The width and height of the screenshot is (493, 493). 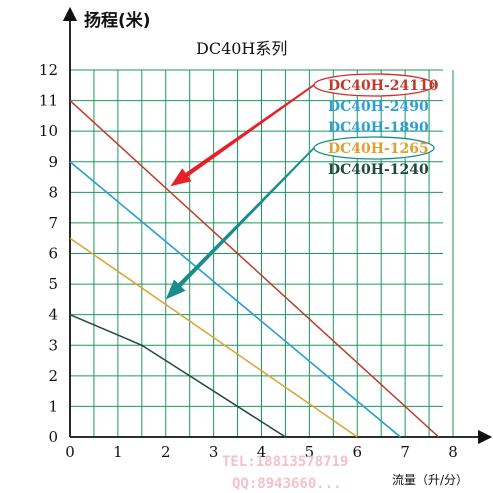 I want to click on legend-entry: DC40H-1240, so click(x=378, y=170).